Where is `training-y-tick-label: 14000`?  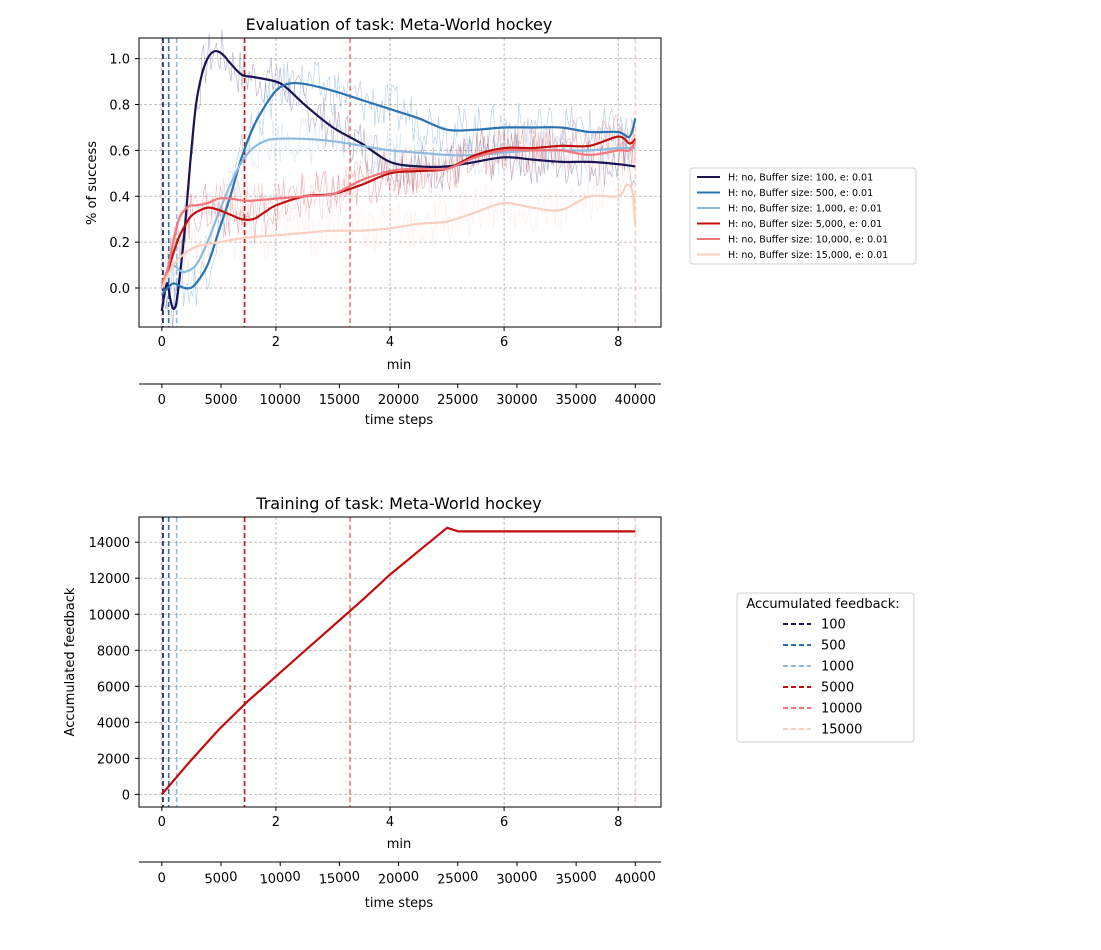
training-y-tick-label: 14000 is located at coordinates (109, 543).